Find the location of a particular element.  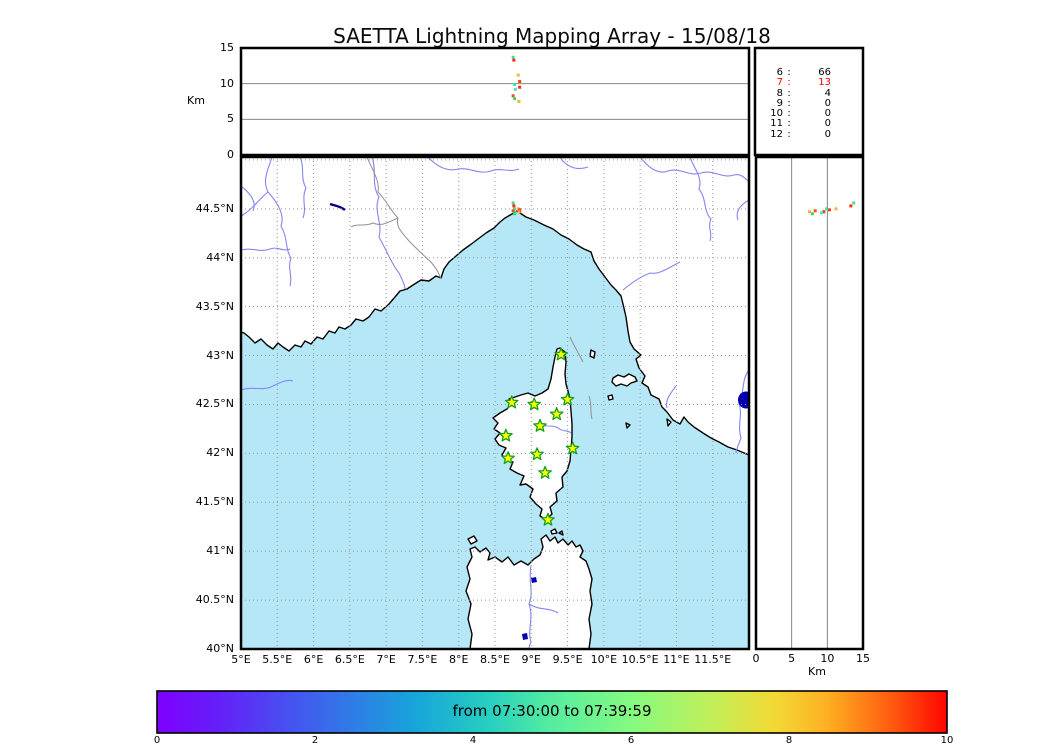

tick-label-lat: 44°N is located at coordinates (220, 257).